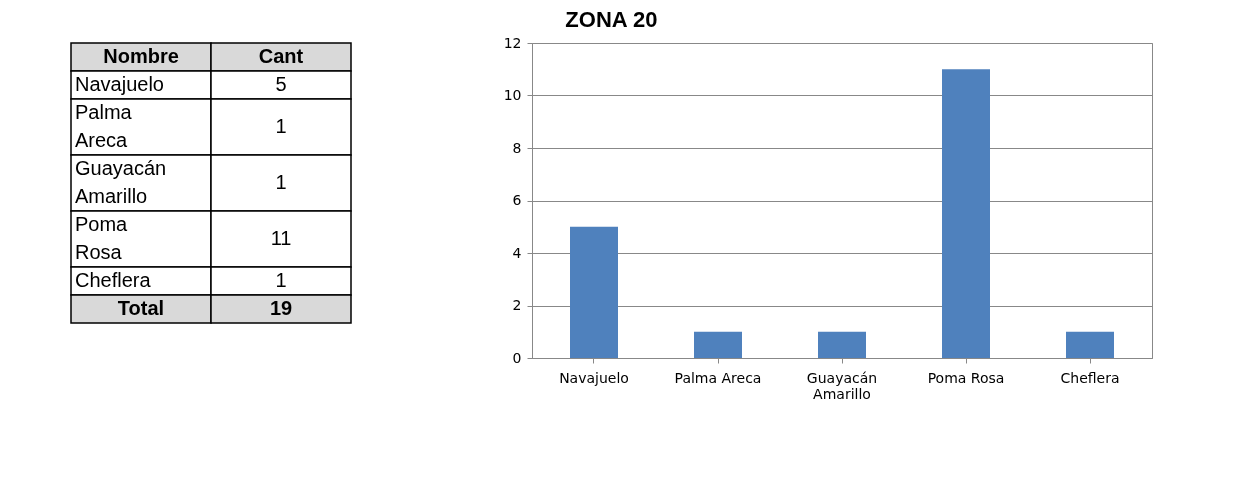 This screenshot has height=488, width=1246. What do you see at coordinates (512, 42) in the screenshot?
I see `y-tick-label: 12` at bounding box center [512, 42].